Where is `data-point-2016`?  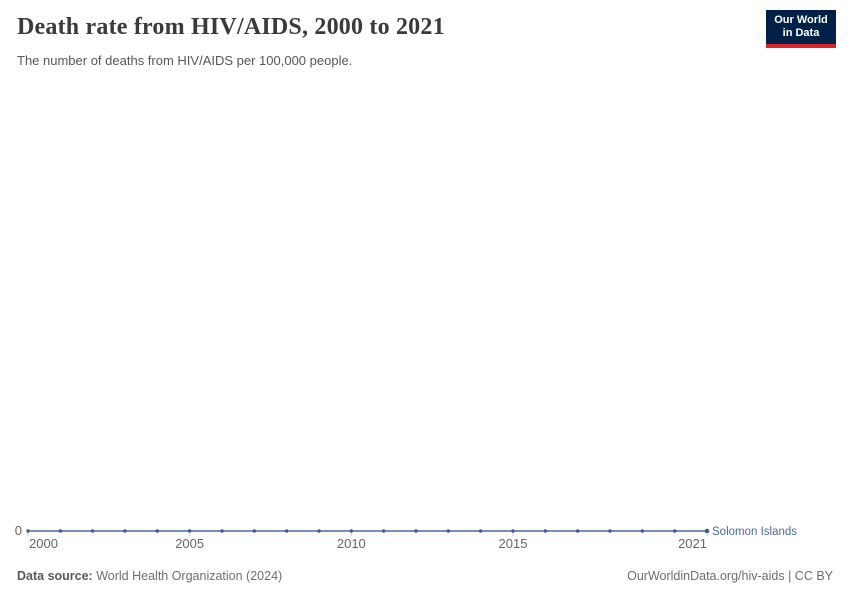
data-point-2016 is located at coordinates (545, 531).